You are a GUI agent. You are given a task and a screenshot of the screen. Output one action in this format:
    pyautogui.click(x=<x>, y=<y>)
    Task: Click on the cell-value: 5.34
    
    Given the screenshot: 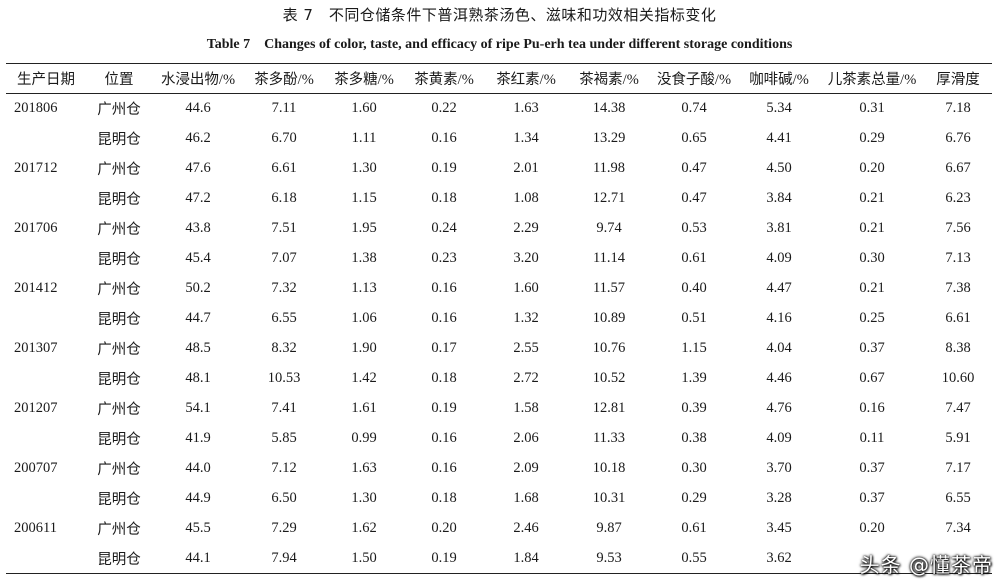 What is the action you would take?
    pyautogui.click(x=779, y=108)
    